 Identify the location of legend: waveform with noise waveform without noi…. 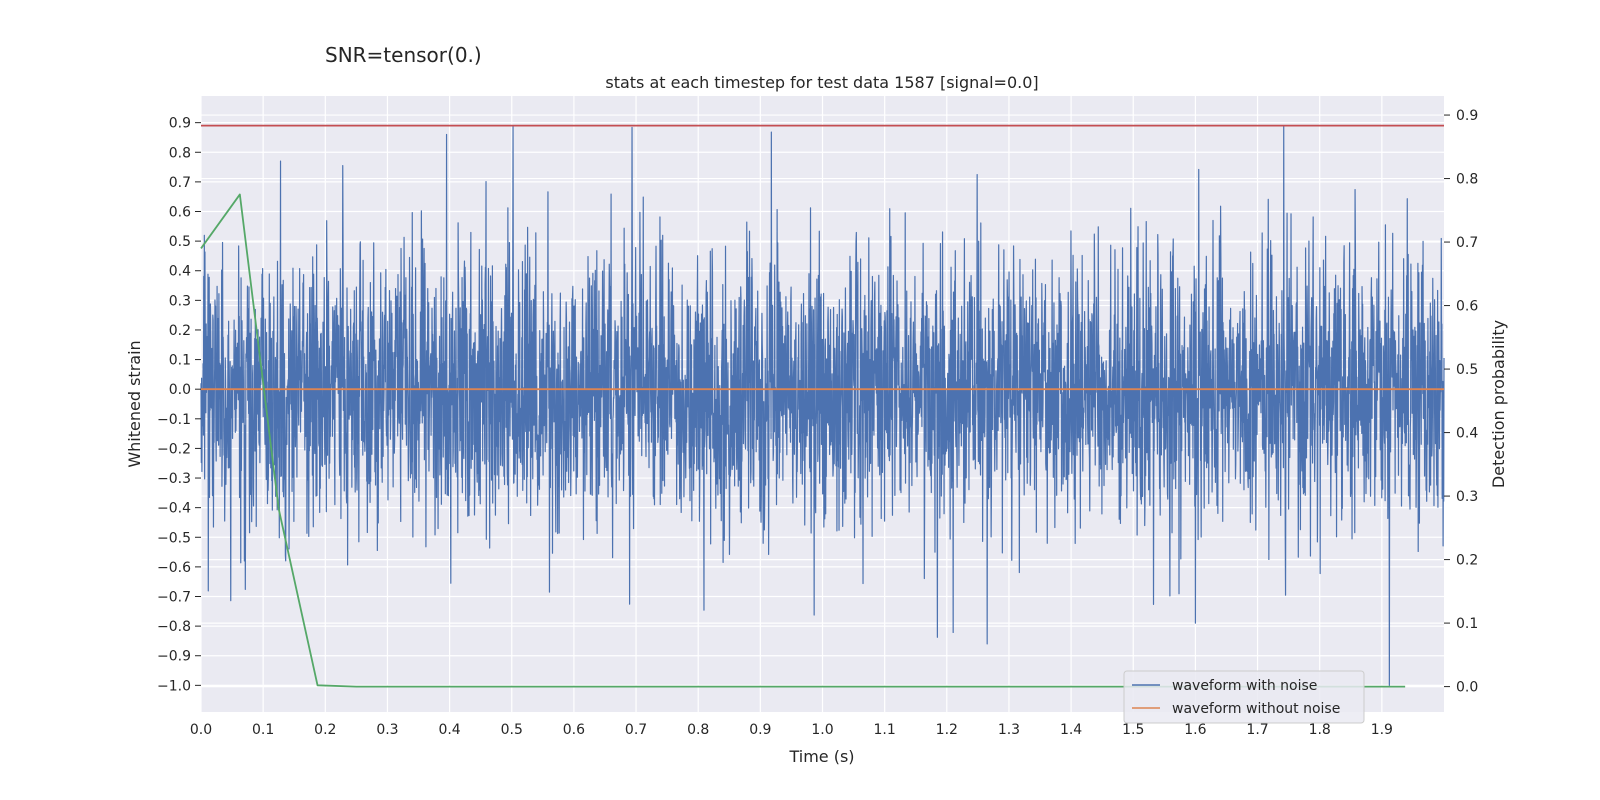
(1244, 697).